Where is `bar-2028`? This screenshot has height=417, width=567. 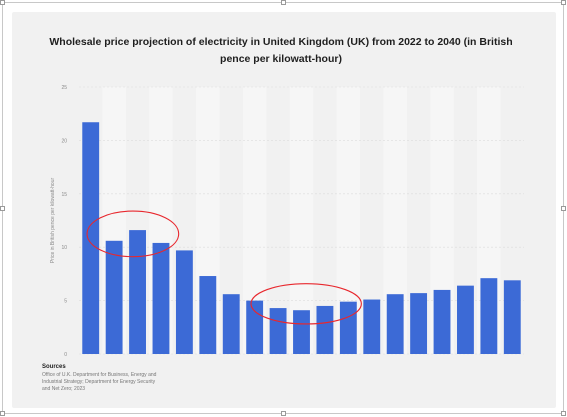 bar-2028 is located at coordinates (231, 324).